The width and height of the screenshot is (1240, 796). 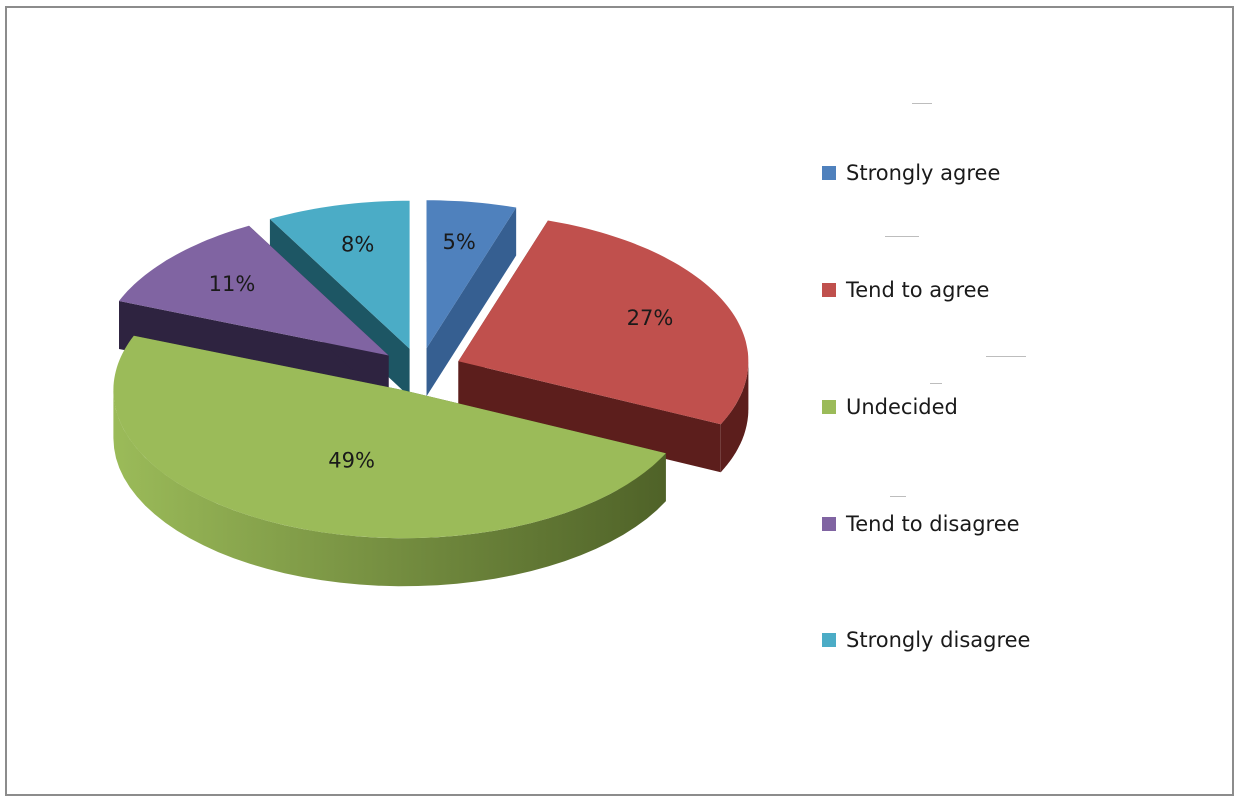 I want to click on legend-item-strongly-disagree: Strongly disagree, so click(x=926, y=640).